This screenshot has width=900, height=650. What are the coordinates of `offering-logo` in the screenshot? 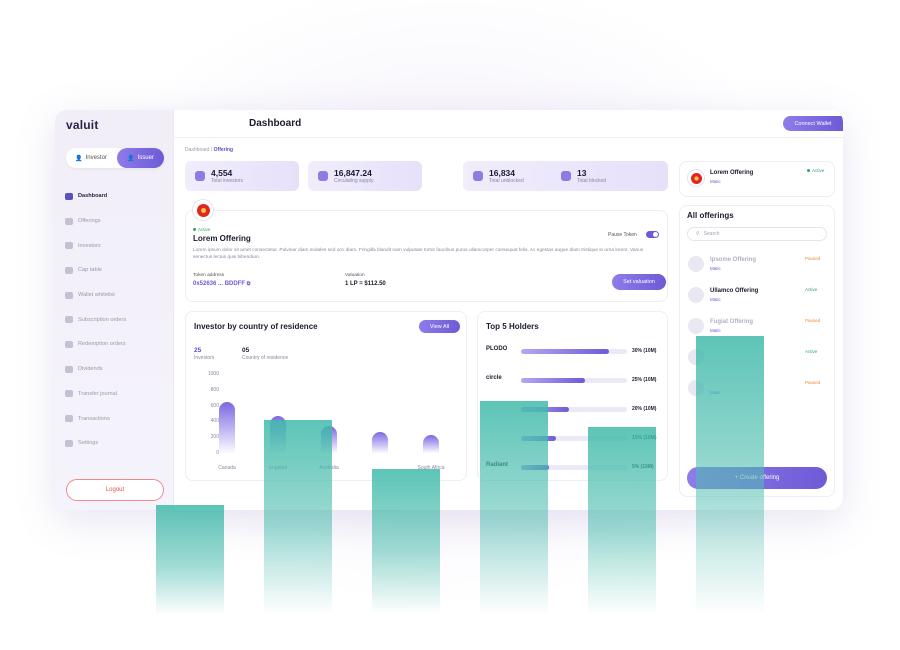 It's located at (203, 210).